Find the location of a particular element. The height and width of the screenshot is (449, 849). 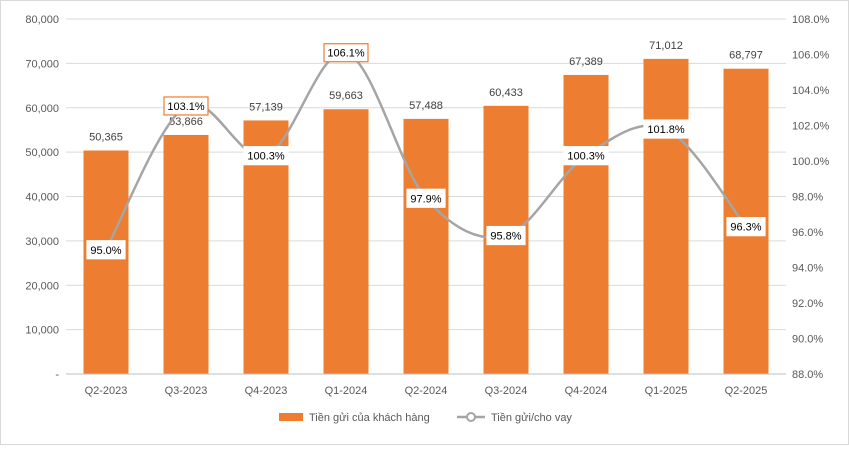

right-tick-label: 108.0% is located at coordinates (811, 20).